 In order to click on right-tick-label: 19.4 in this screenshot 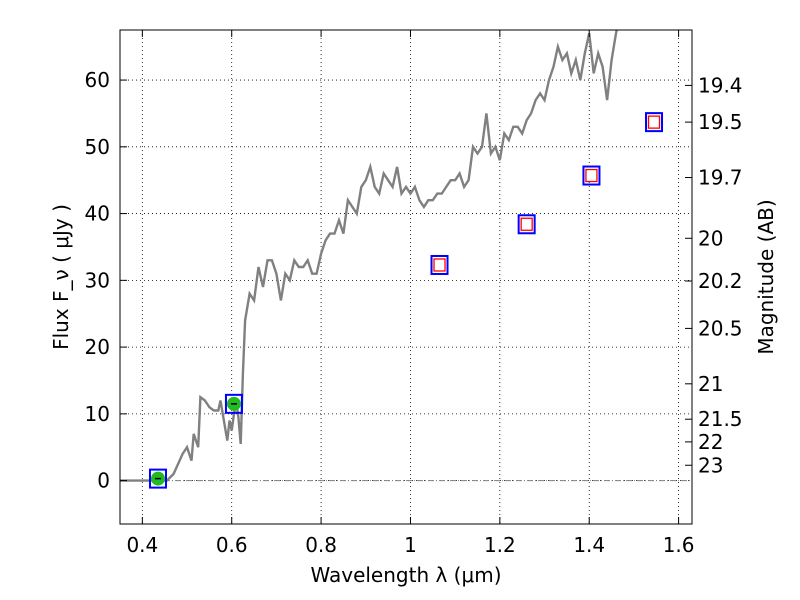, I will do `click(720, 85)`.